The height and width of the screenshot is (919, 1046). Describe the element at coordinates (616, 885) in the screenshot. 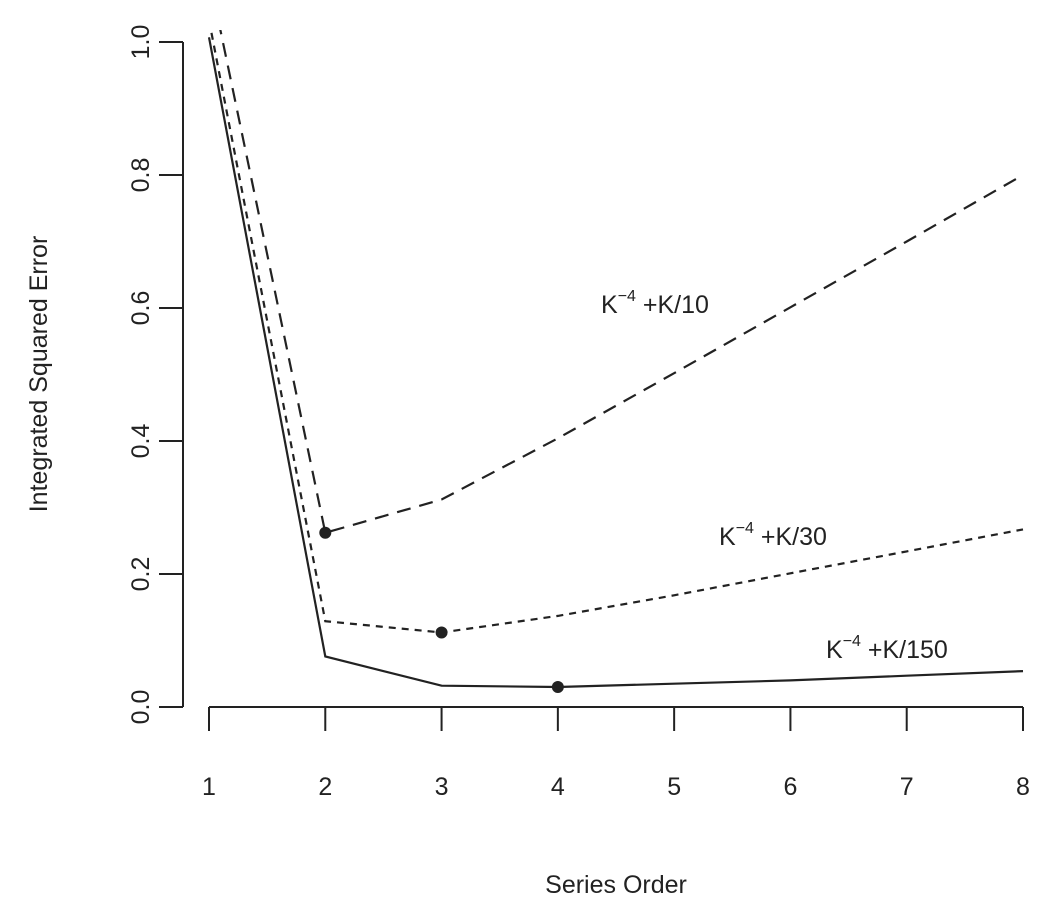

I see `x-axis-title: Series Order` at that location.